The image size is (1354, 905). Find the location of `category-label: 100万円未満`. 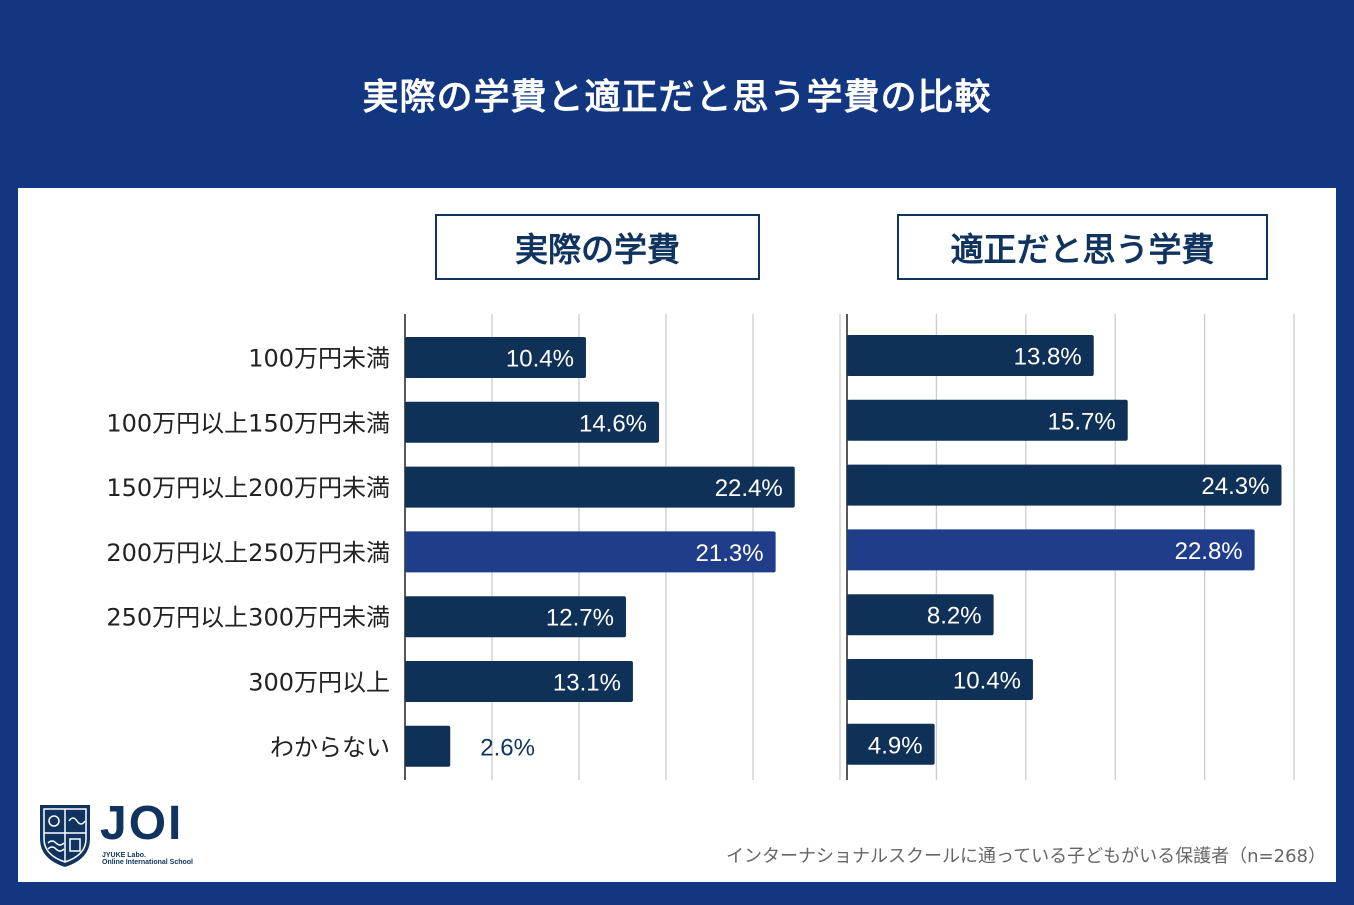

category-label: 100万円未満 is located at coordinates (319, 359).